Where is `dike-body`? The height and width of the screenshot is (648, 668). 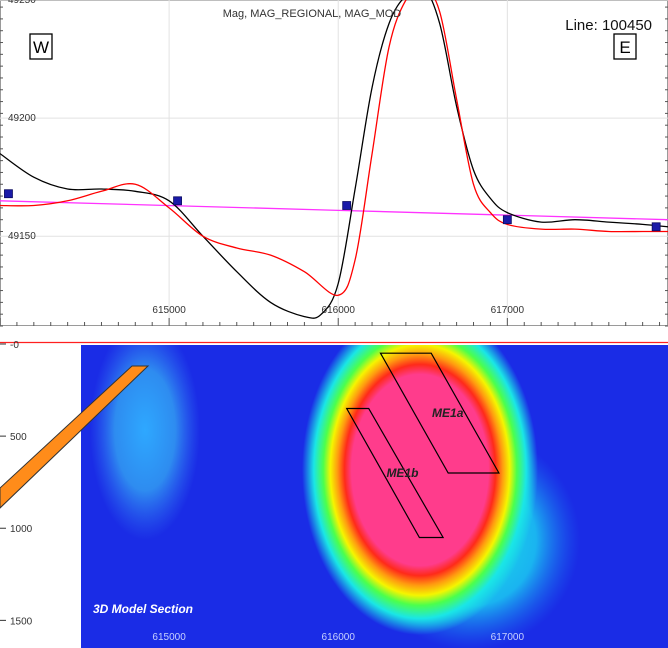
dike-body is located at coordinates (75, 437).